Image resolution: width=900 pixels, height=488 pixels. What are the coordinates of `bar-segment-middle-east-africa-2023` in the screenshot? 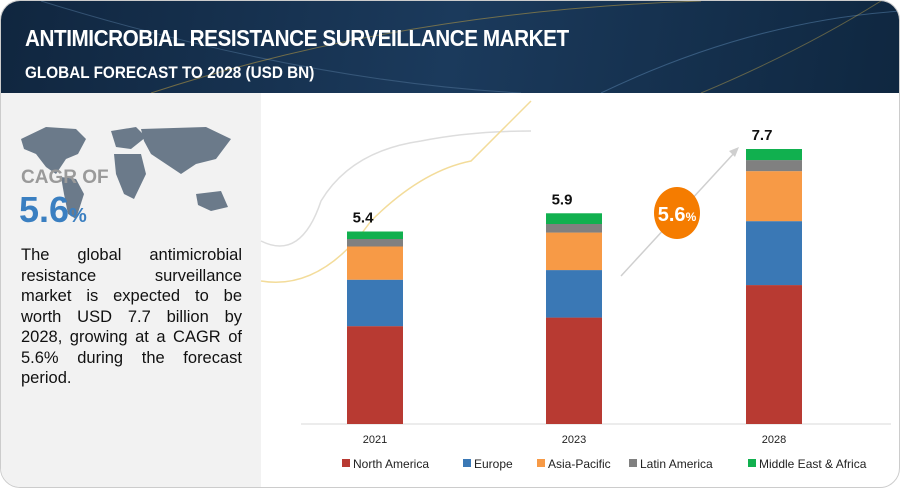 It's located at (574, 218).